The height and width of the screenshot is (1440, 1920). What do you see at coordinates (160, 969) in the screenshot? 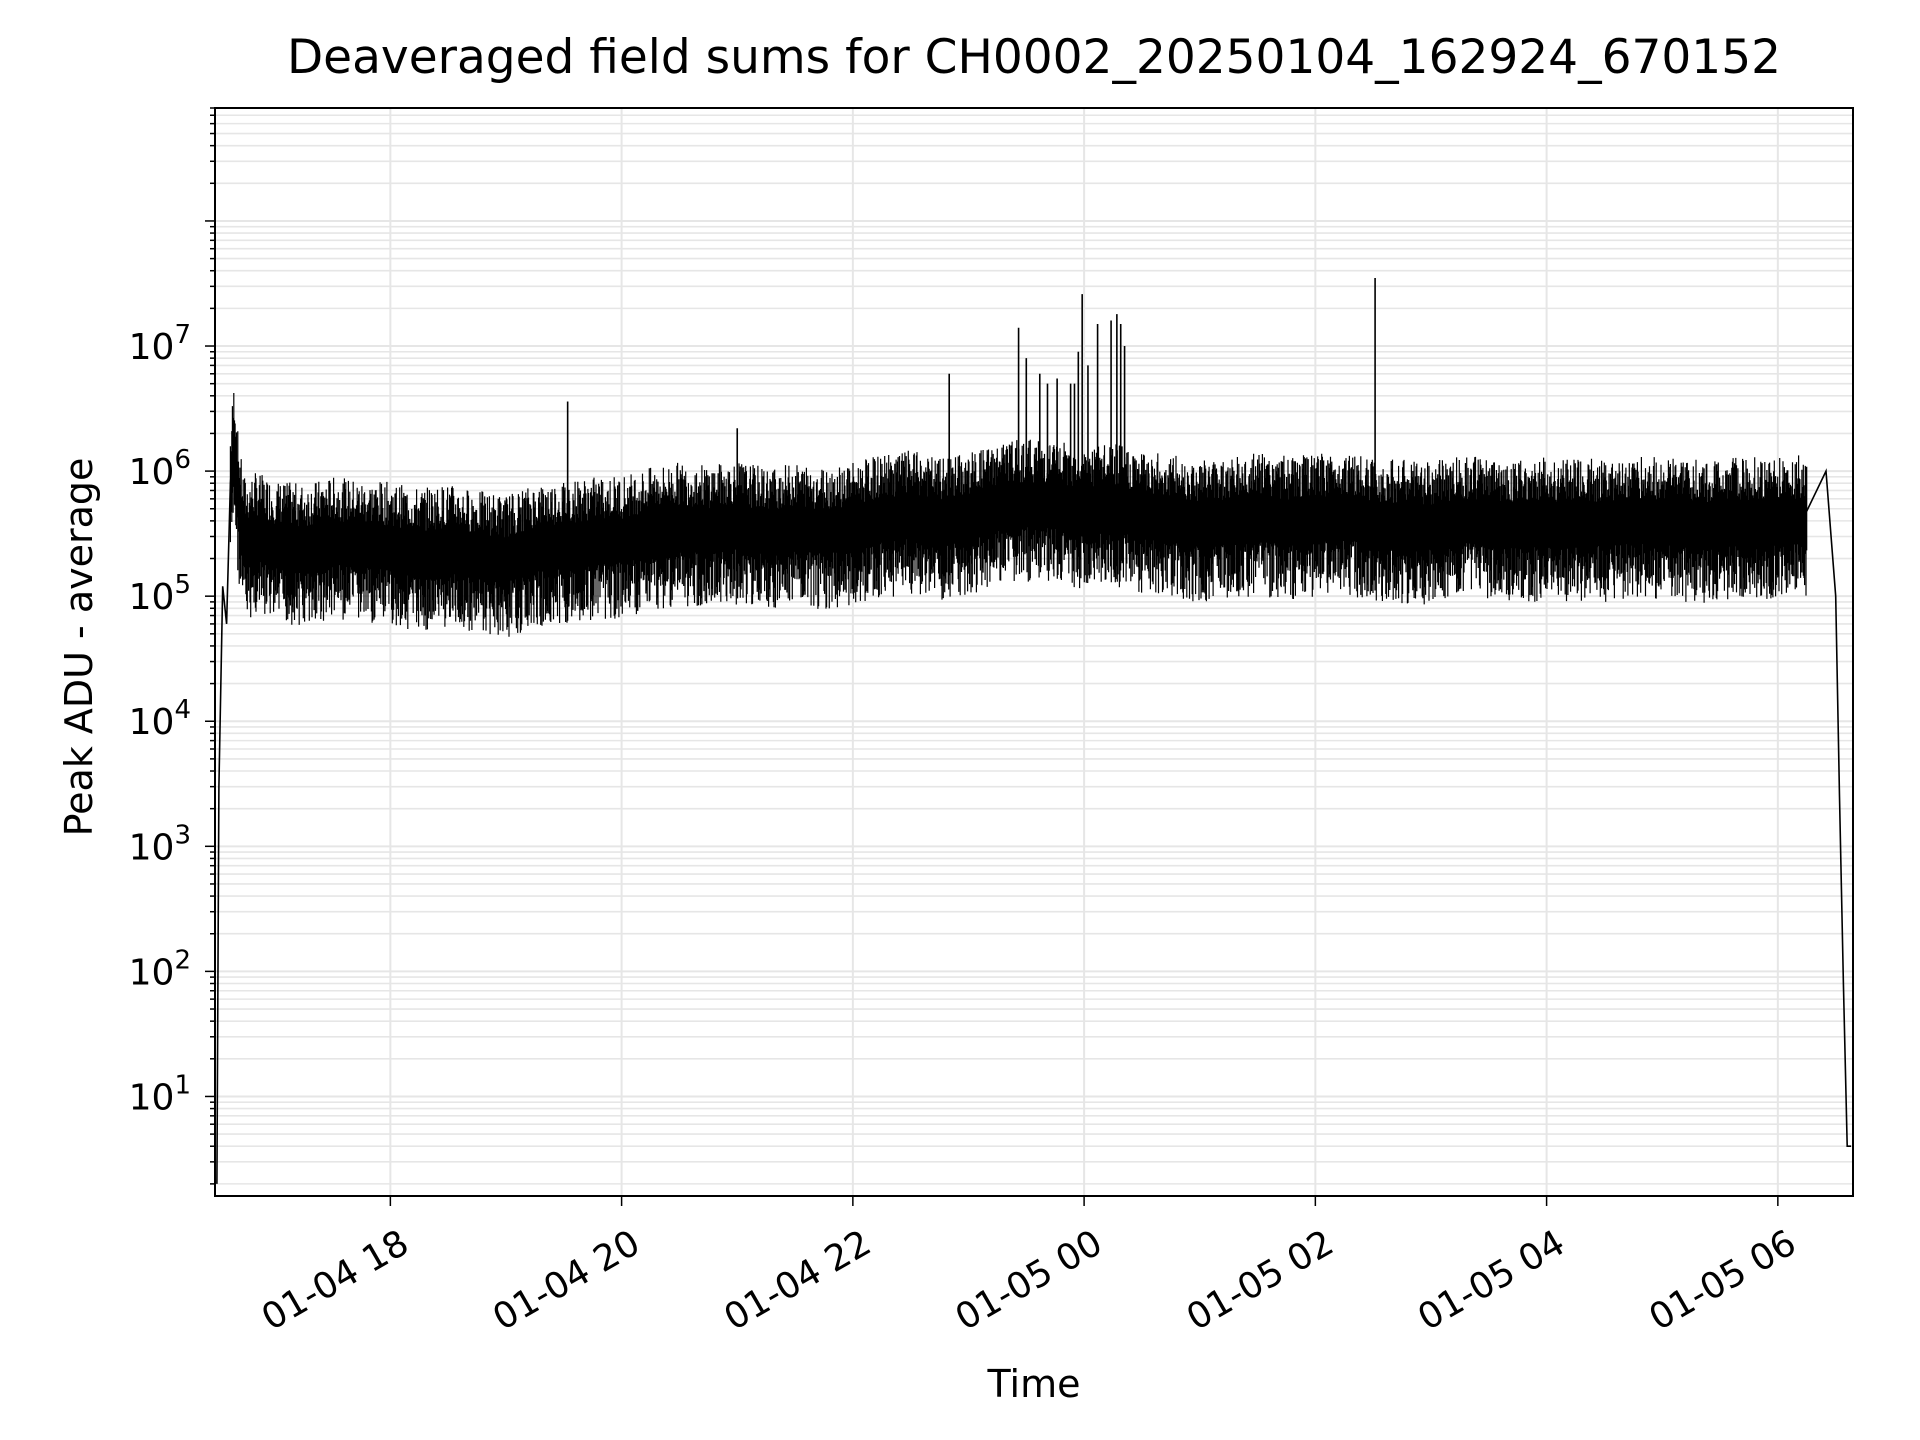
I see `y-tick-label: 10²` at bounding box center [160, 969].